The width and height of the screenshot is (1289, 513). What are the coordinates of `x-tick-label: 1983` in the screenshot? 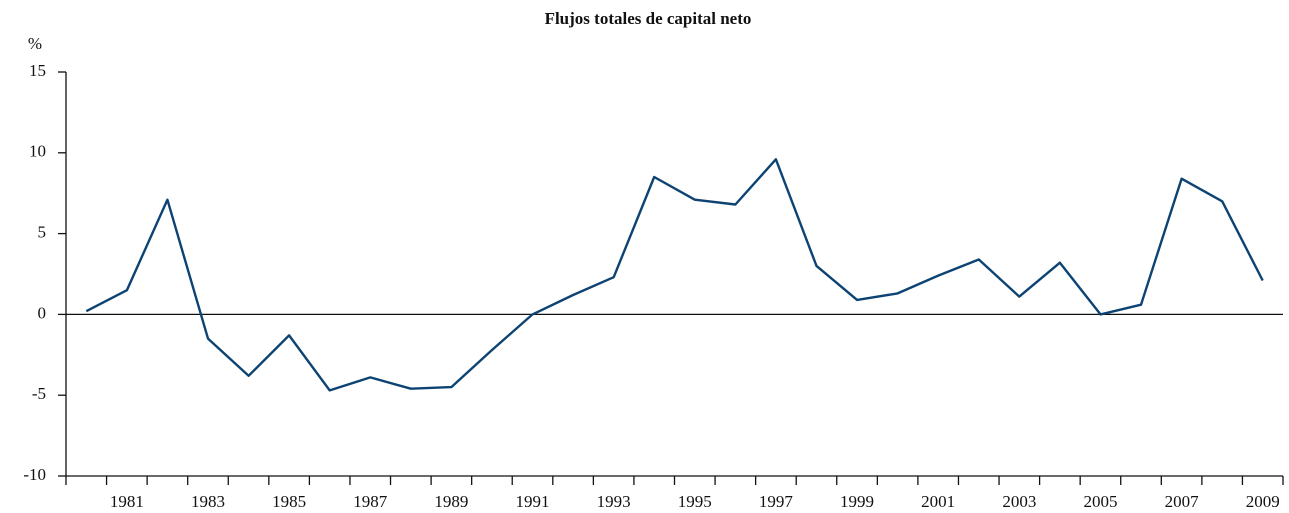 It's located at (208, 501).